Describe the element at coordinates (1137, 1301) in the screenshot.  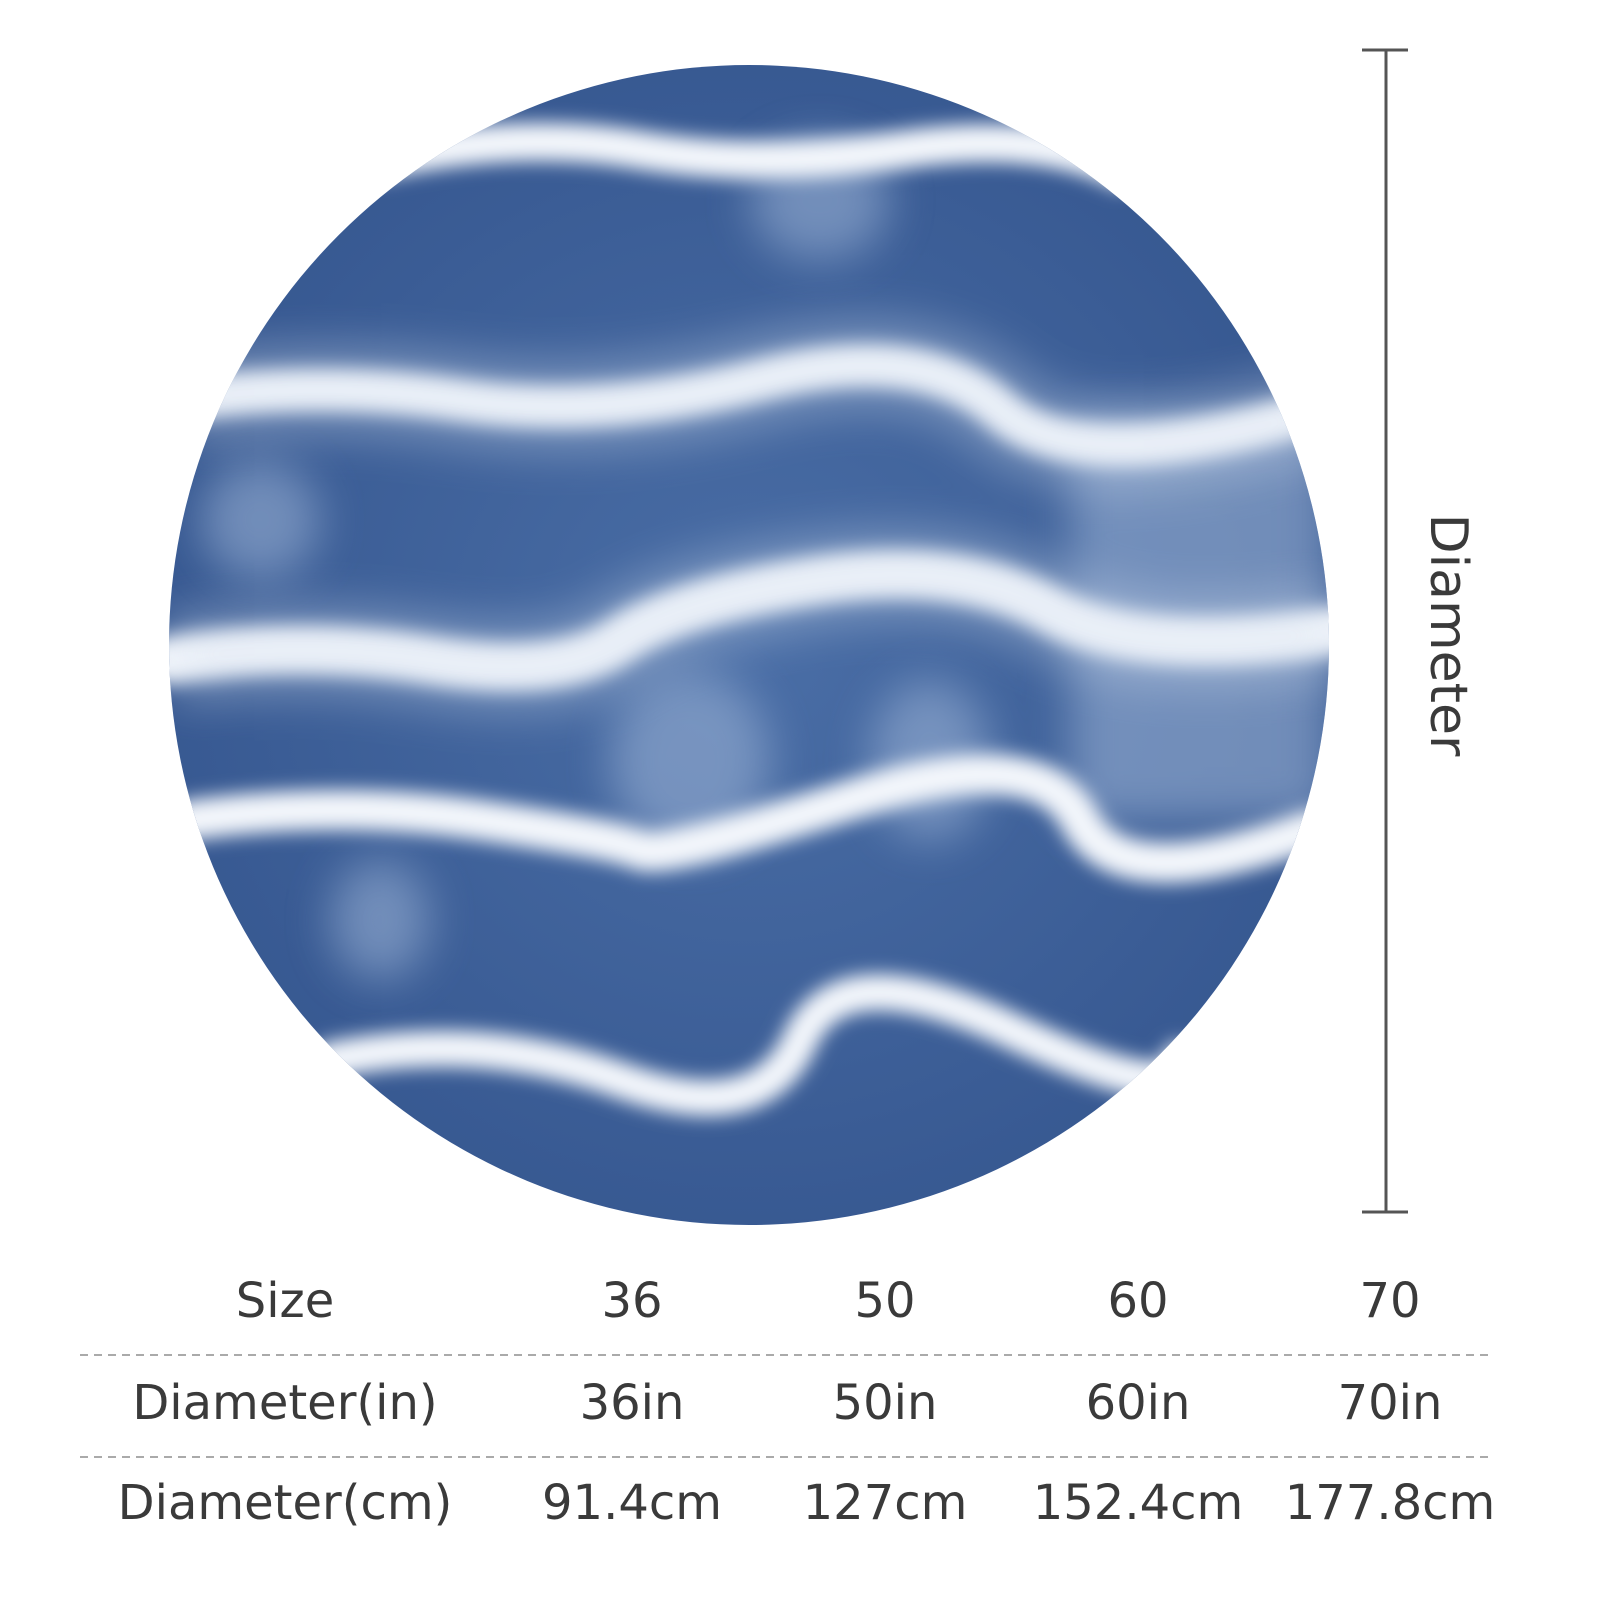
I see `header-cell: 60` at that location.